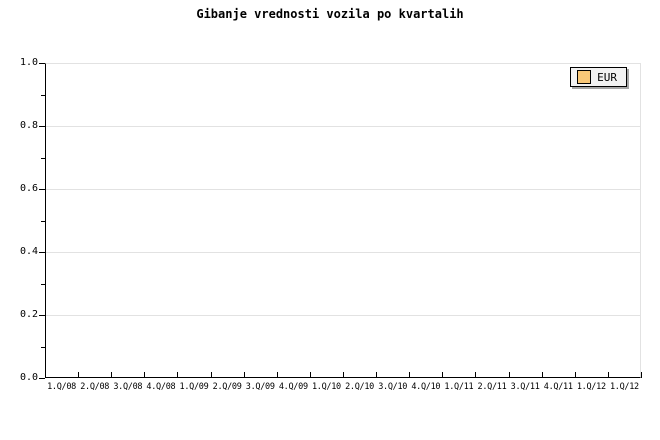 The width and height of the screenshot is (660, 440). Describe the element at coordinates (28, 62) in the screenshot. I see `y-axis-tick-label: 1.0` at that location.